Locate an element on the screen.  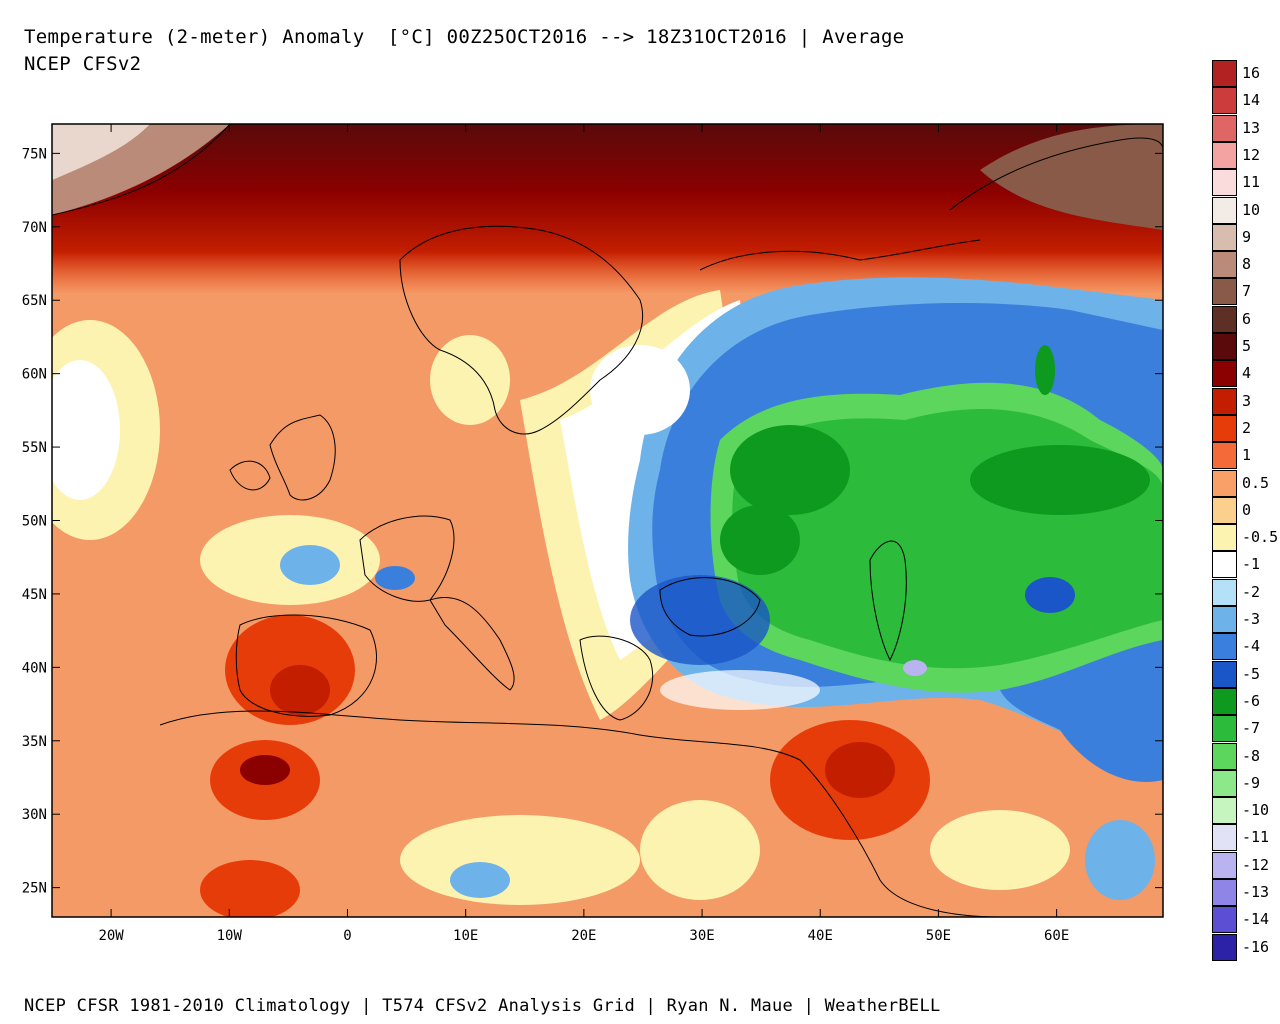
field-arctic-ne is located at coordinates (1071, 177).